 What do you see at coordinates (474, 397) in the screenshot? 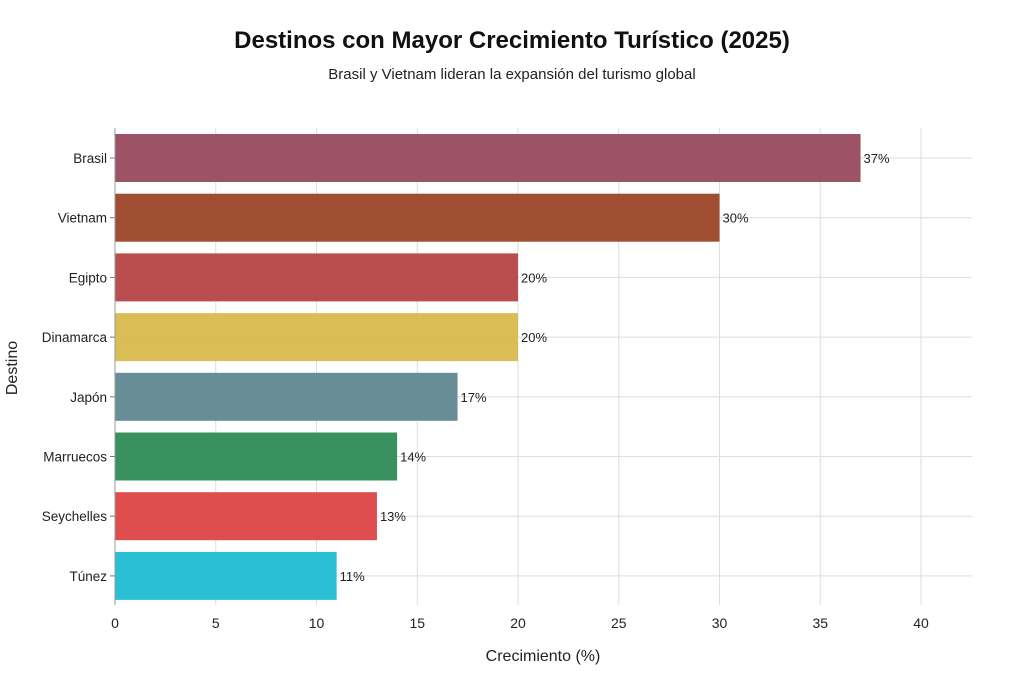
I see `data-label: 17%` at bounding box center [474, 397].